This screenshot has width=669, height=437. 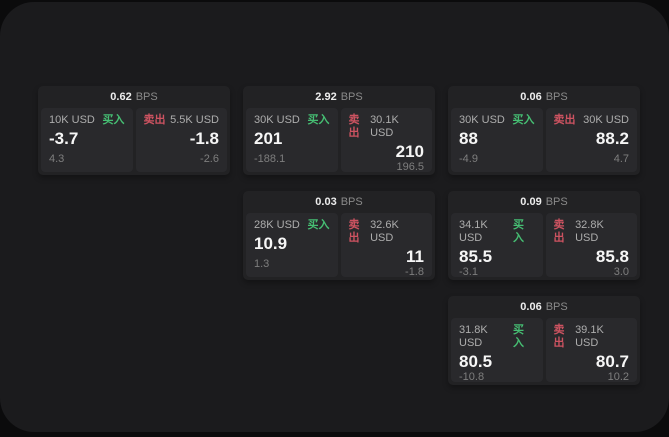 I want to click on buy-pane-top: 28K USD 买入, so click(x=292, y=225).